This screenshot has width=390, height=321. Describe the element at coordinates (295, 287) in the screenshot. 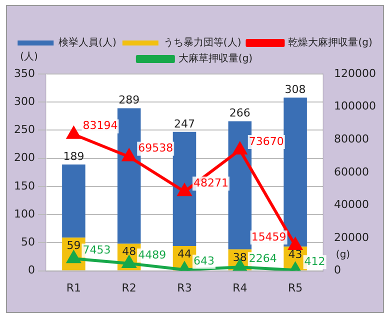

I see `x-tick-label: R5` at that location.